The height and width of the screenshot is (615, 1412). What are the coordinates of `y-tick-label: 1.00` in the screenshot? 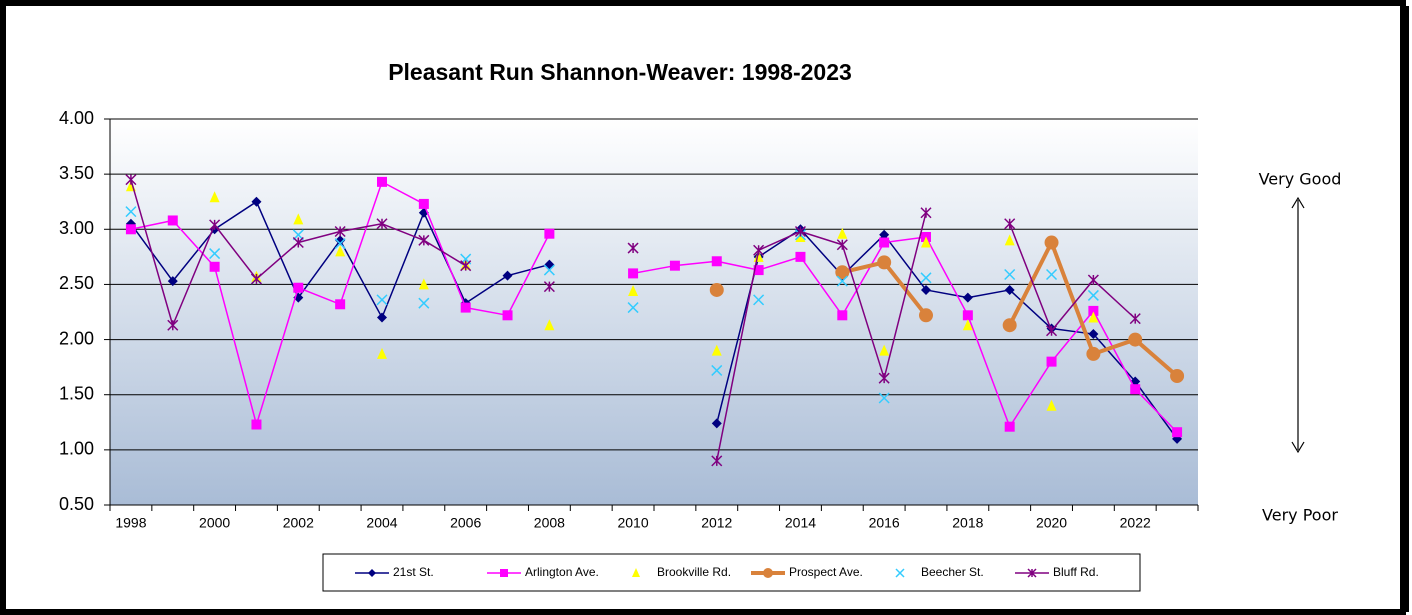 It's located at (76, 449).